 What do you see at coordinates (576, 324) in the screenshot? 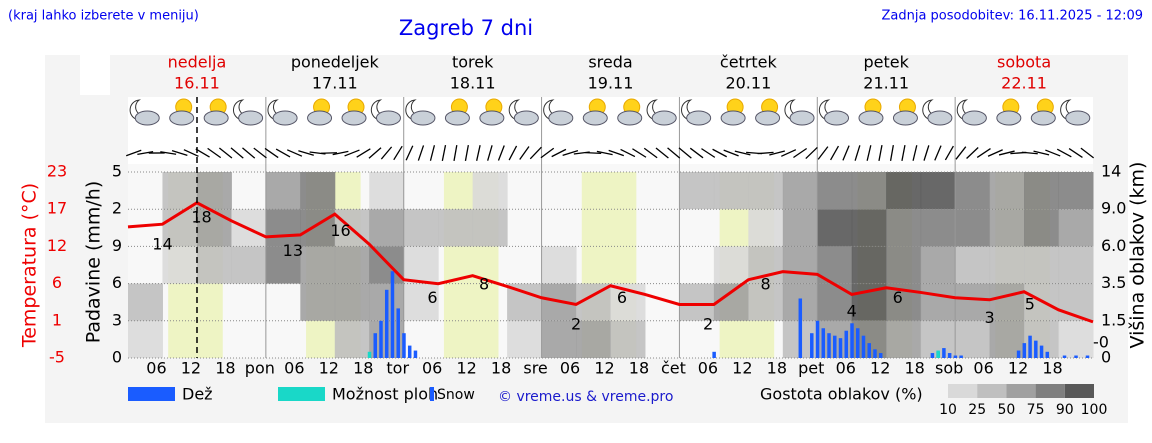
I see `temp-label: 2` at bounding box center [576, 324].